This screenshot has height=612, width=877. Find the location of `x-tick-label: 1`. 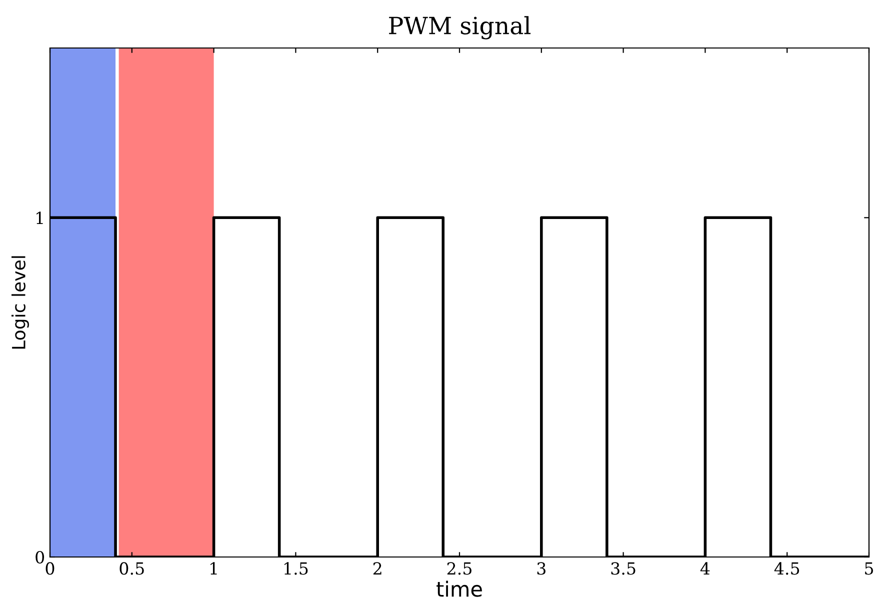

x-tick-label: 1 is located at coordinates (213, 568).